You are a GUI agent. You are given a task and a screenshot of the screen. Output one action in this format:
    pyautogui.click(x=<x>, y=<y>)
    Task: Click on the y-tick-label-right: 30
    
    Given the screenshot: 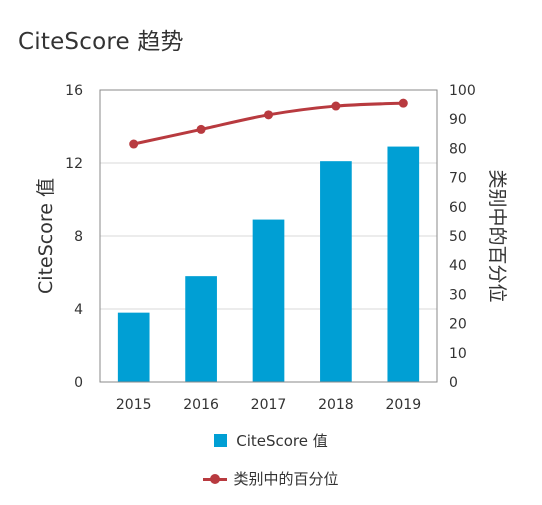 What is the action you would take?
    pyautogui.click(x=458, y=295)
    